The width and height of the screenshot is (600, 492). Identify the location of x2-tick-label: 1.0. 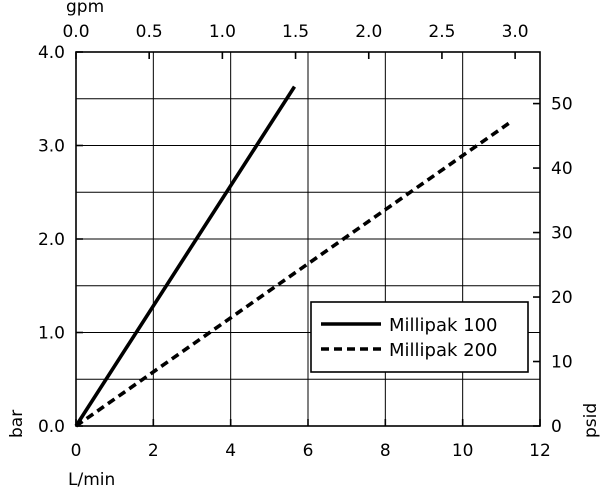
(222, 32).